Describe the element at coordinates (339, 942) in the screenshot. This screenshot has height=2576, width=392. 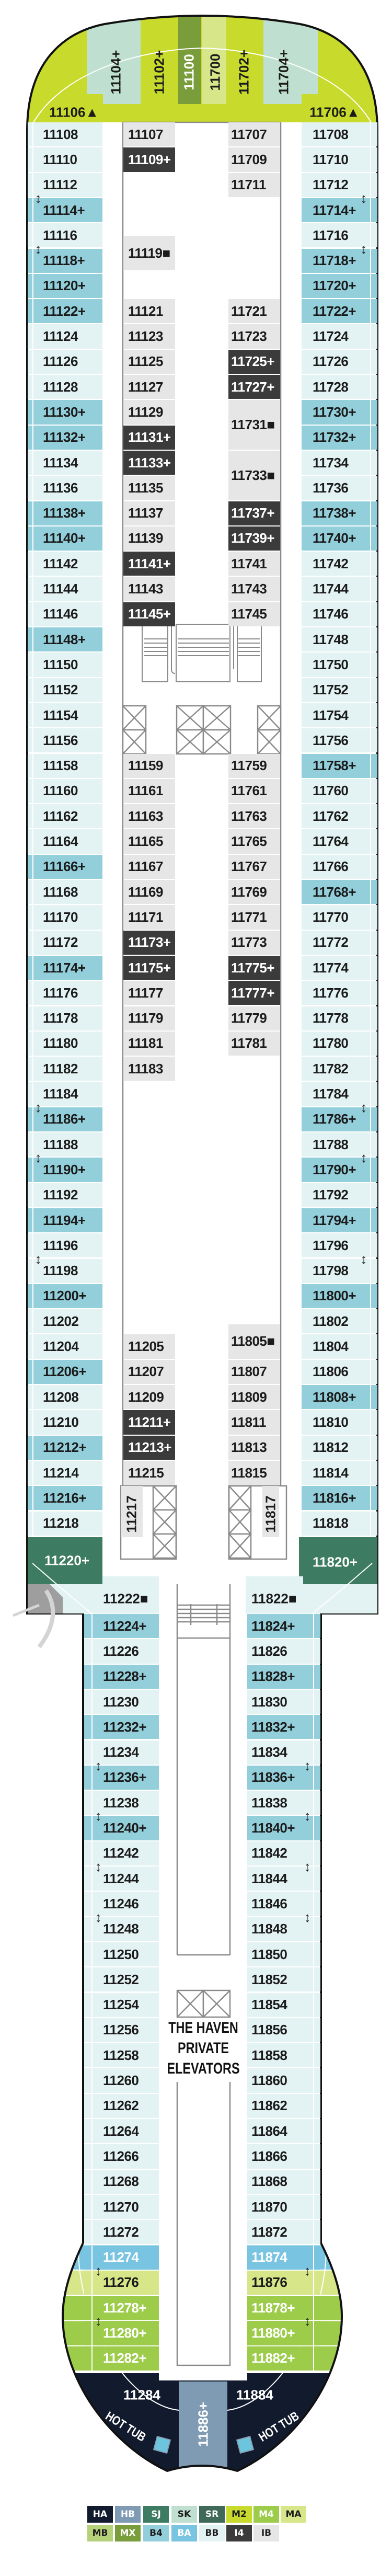
I see `cabin-11772: 11772` at that location.